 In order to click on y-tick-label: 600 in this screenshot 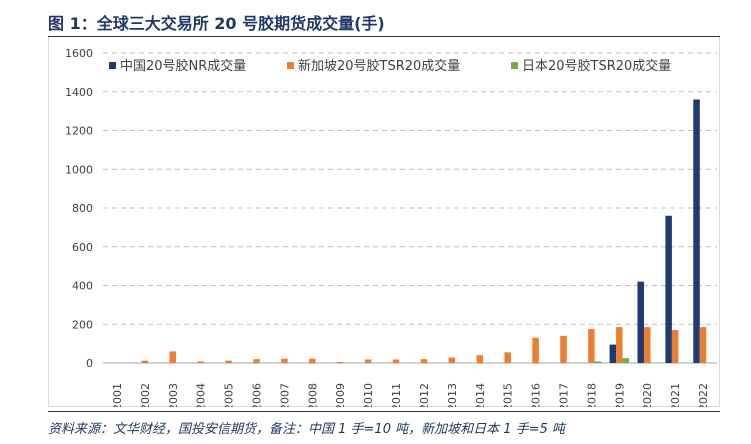, I will do `click(82, 247)`.